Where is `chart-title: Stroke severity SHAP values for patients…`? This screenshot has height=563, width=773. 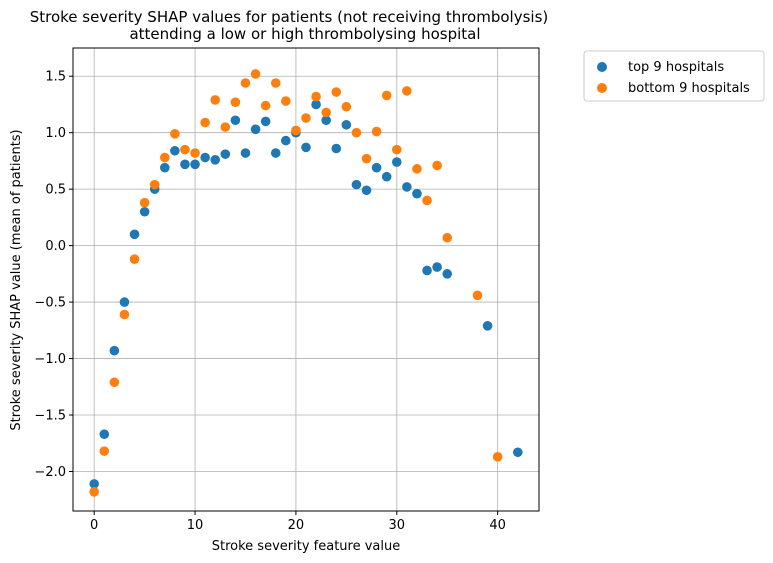
chart-title: Stroke severity SHAP values for patients… is located at coordinates (289, 17).